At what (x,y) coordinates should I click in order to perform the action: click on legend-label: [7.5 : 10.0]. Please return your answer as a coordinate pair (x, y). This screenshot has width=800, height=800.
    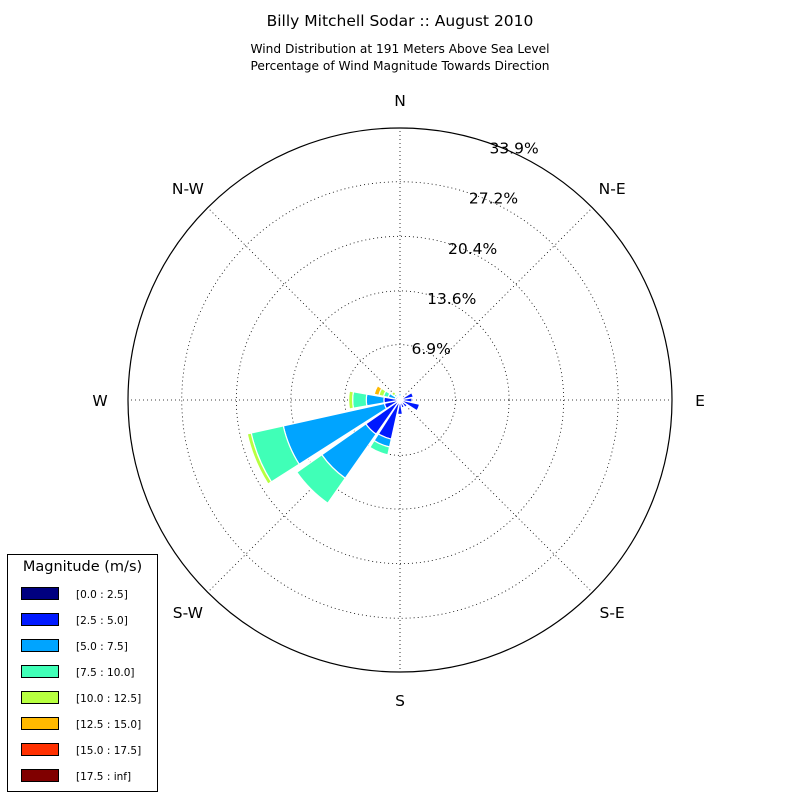
    Looking at the image, I should click on (105, 673).